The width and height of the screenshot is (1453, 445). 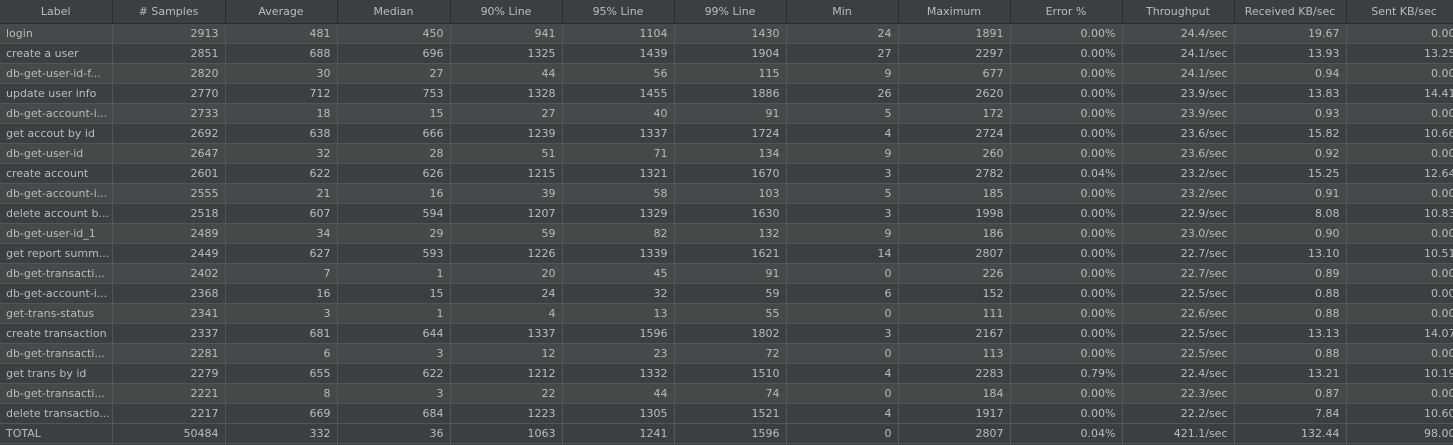 I want to click on cell-samples: 2518, so click(x=169, y=213).